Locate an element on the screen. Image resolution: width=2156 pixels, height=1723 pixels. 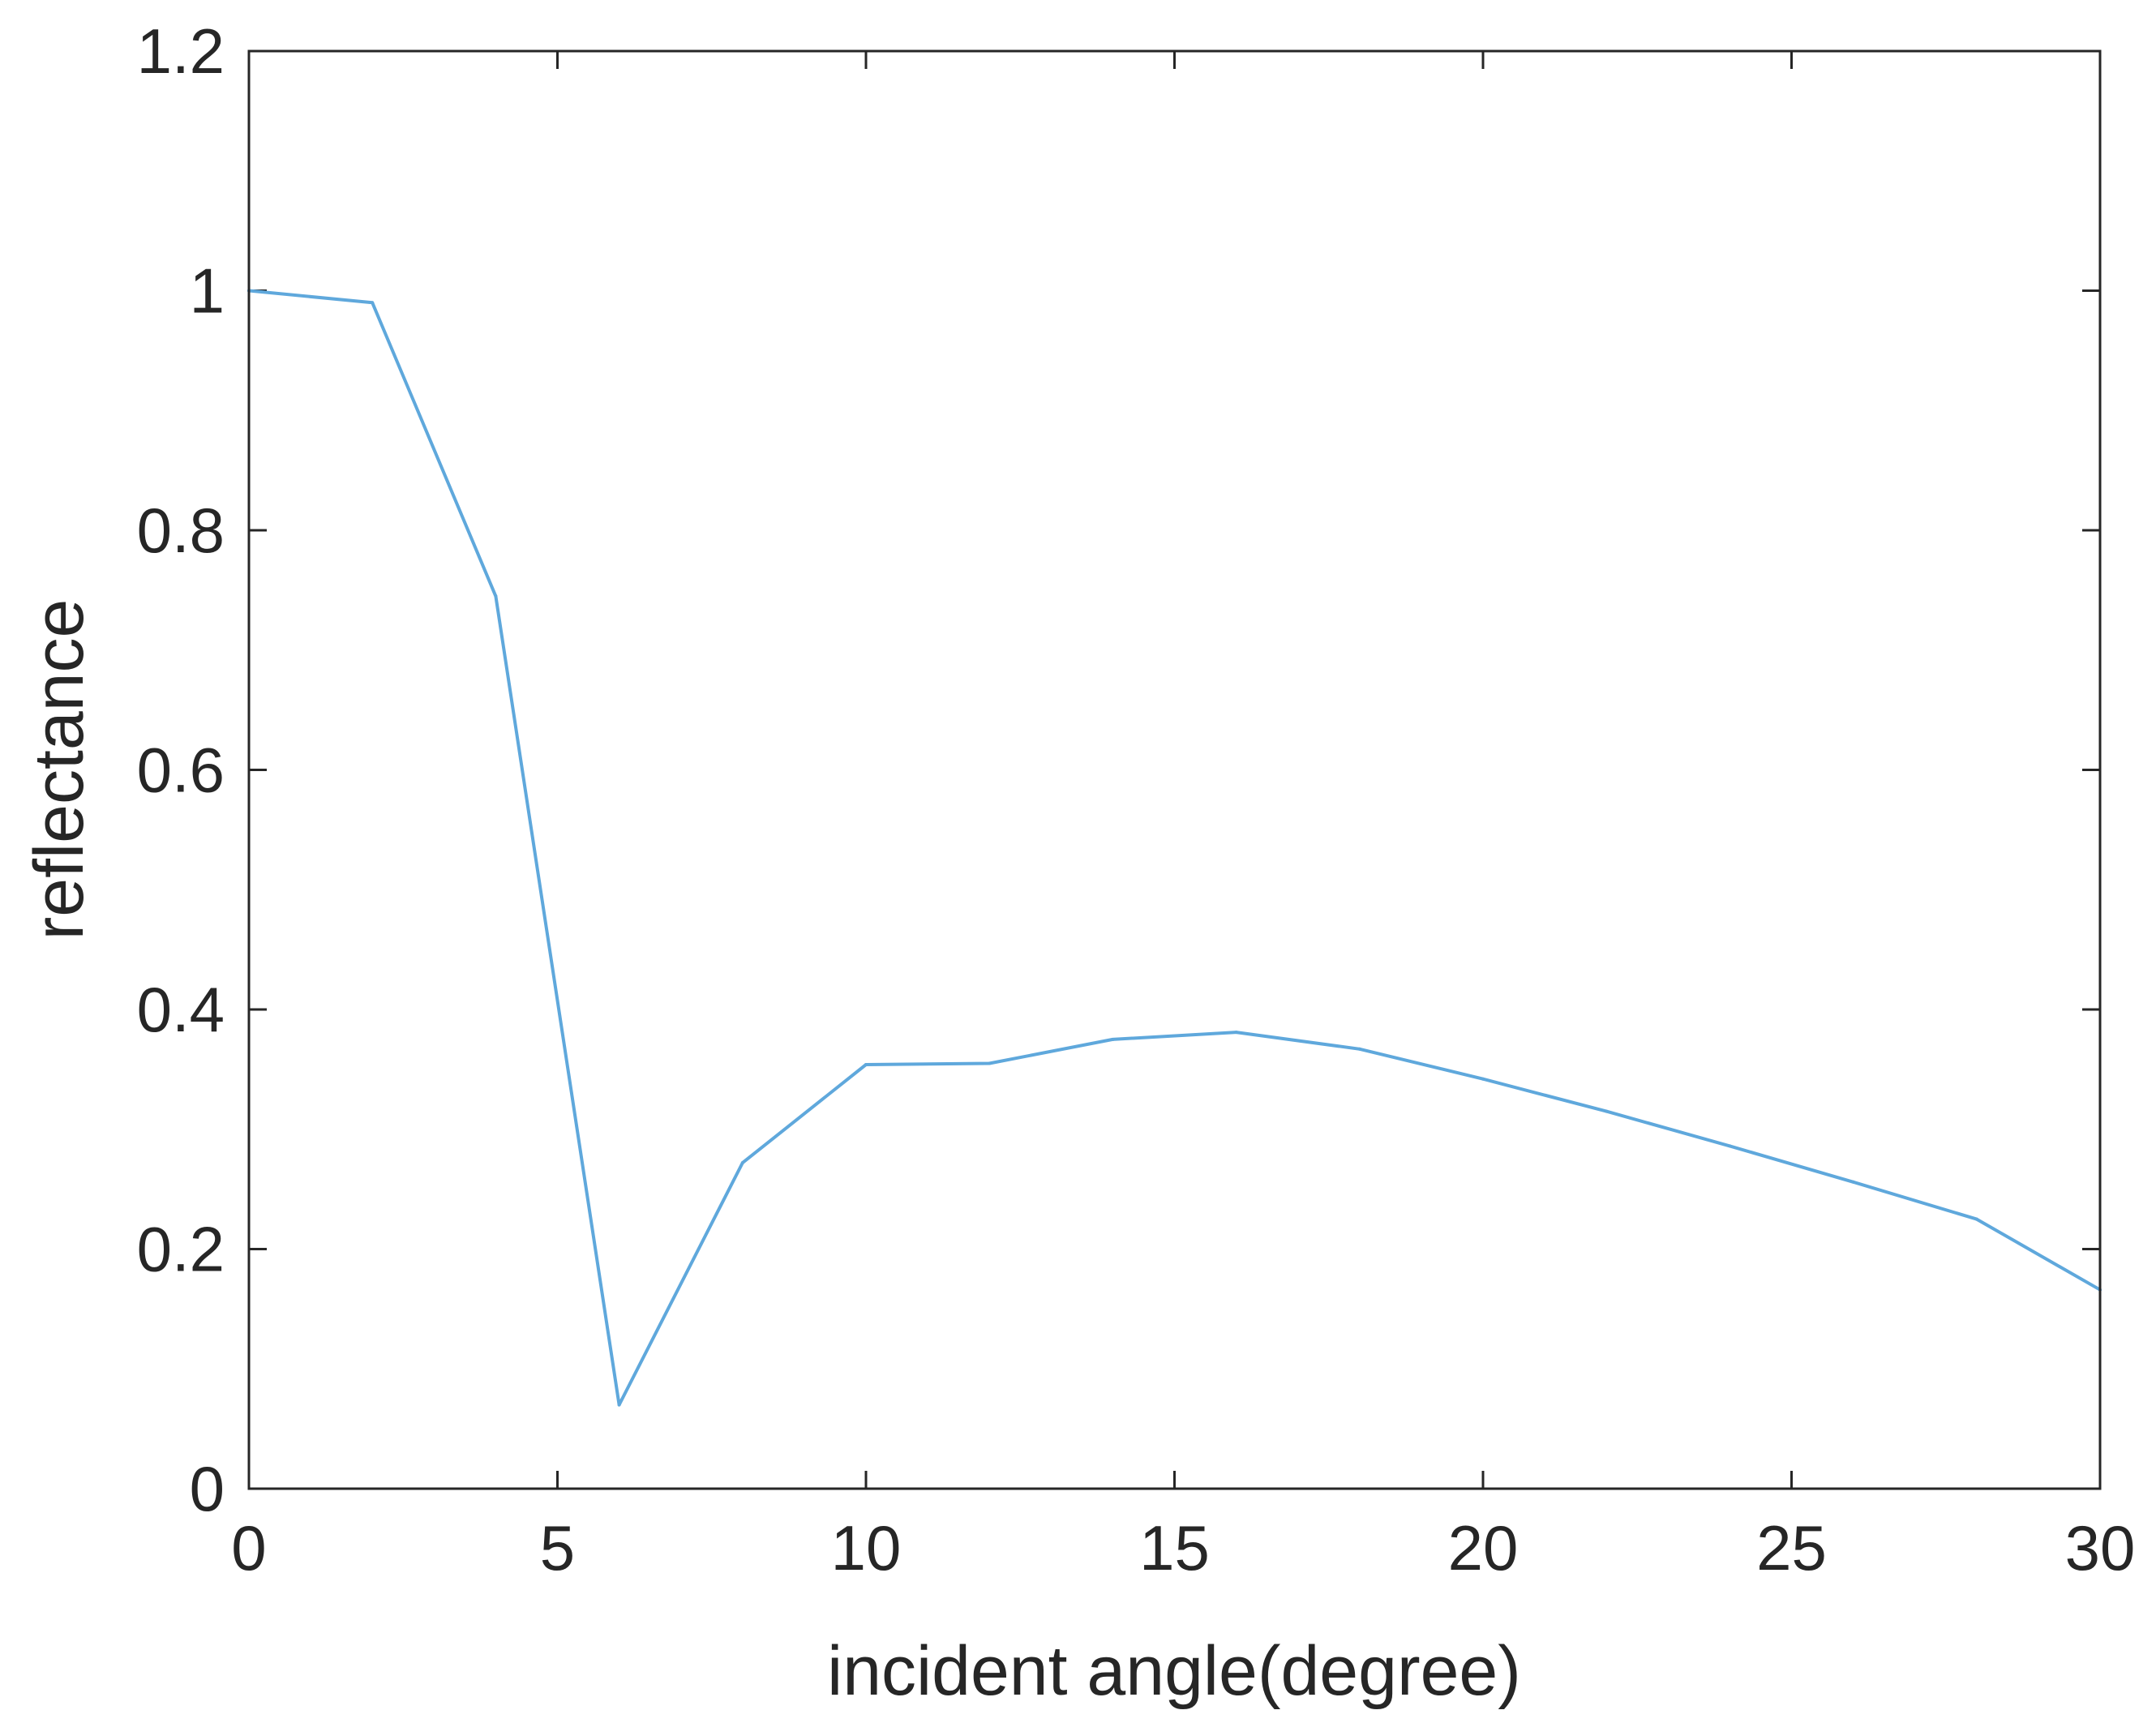
x-tick-label: 15 is located at coordinates (1174, 1548).